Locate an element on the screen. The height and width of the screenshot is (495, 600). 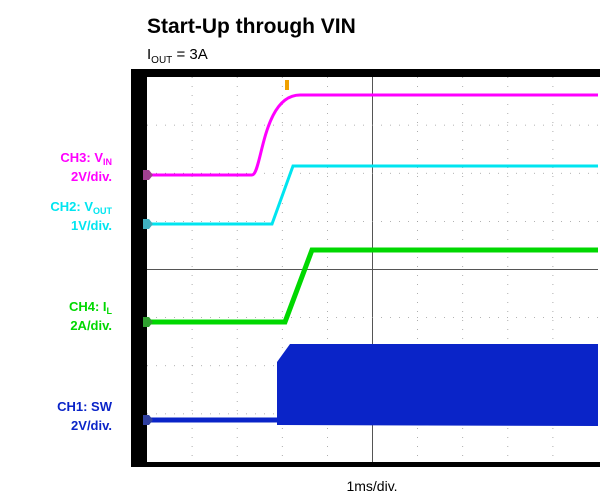
channel-name-main: CH1: SW is located at coordinates (85, 406).